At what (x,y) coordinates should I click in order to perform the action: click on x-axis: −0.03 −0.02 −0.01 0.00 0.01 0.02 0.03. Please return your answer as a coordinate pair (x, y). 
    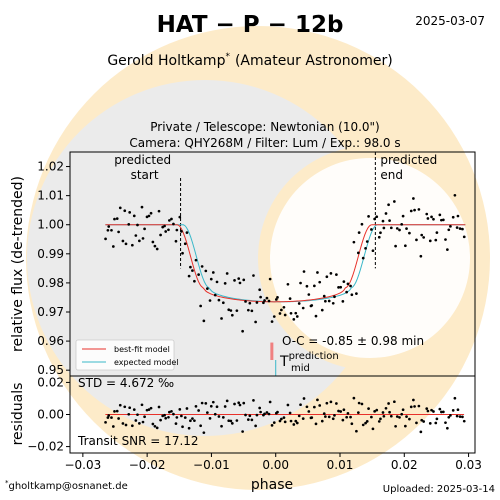
    Looking at the image, I should click on (273, 462).